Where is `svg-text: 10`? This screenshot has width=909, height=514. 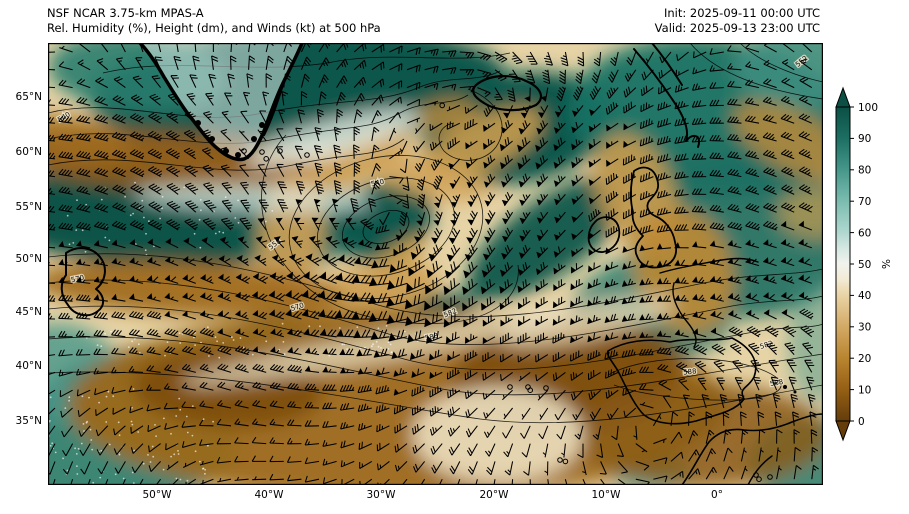
svg-text: 10 is located at coordinates (864, 390).